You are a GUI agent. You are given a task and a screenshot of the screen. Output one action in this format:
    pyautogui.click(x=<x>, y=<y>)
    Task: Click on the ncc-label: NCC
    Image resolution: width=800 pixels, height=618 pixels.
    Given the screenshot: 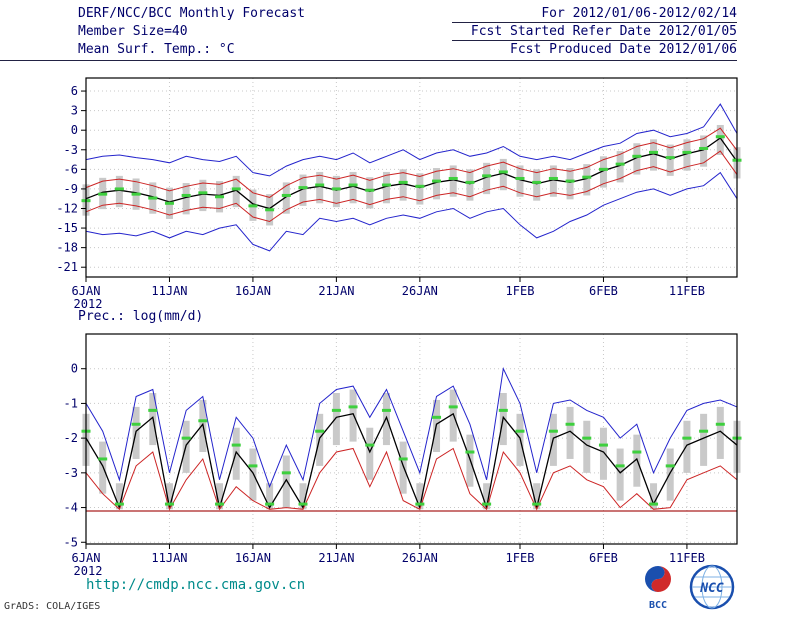 What is the action you would take?
    pyautogui.click(x=711, y=588)
    